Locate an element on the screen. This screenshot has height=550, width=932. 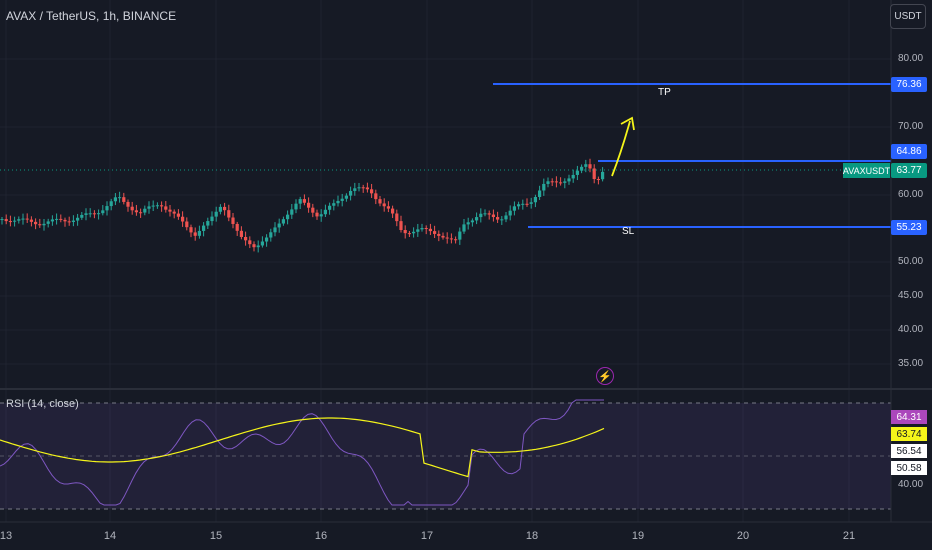
currency-button: USDT is located at coordinates (908, 16).